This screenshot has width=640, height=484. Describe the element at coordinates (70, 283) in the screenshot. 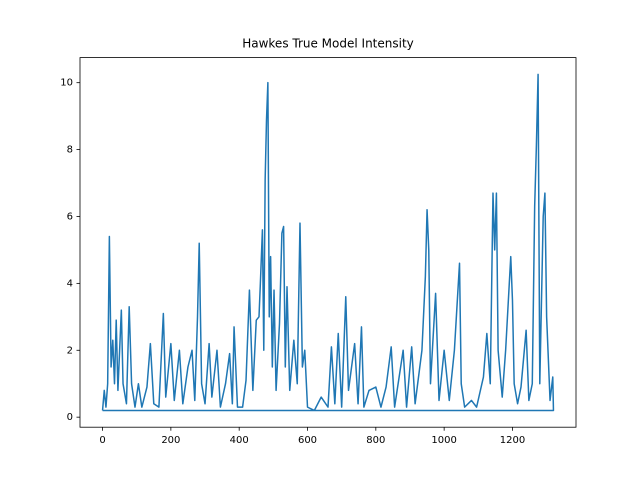

I see `y-tick-label: 4` at that location.